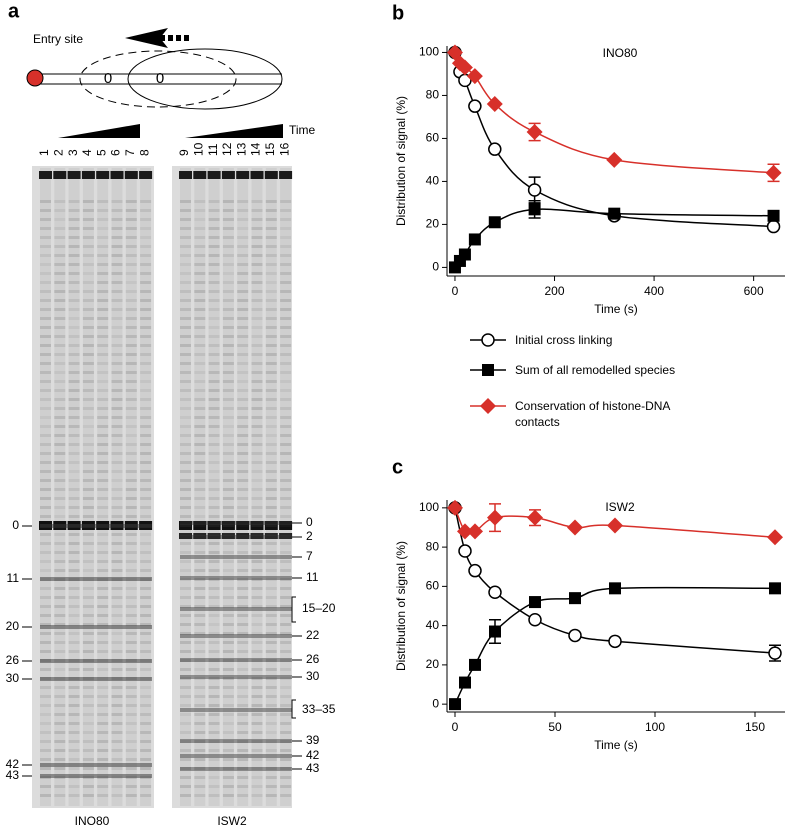  I want to click on dyad-label: 0, so click(160, 78).